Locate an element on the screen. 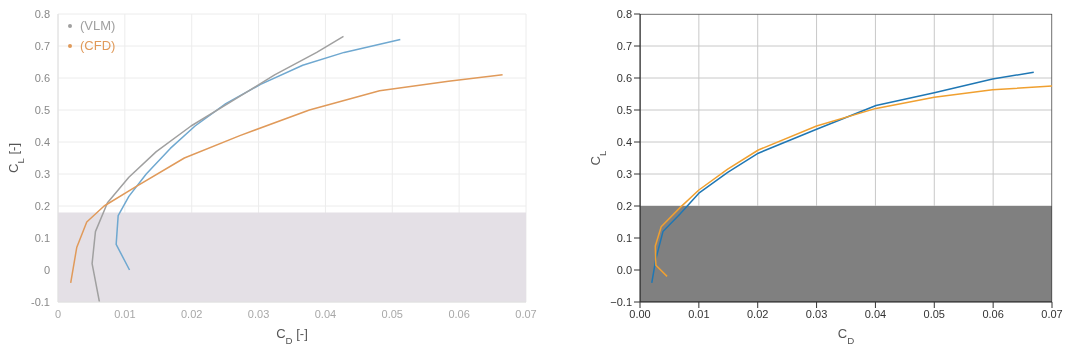 The height and width of the screenshot is (354, 1075). y-tick-label: -0.1 is located at coordinates (40, 301).